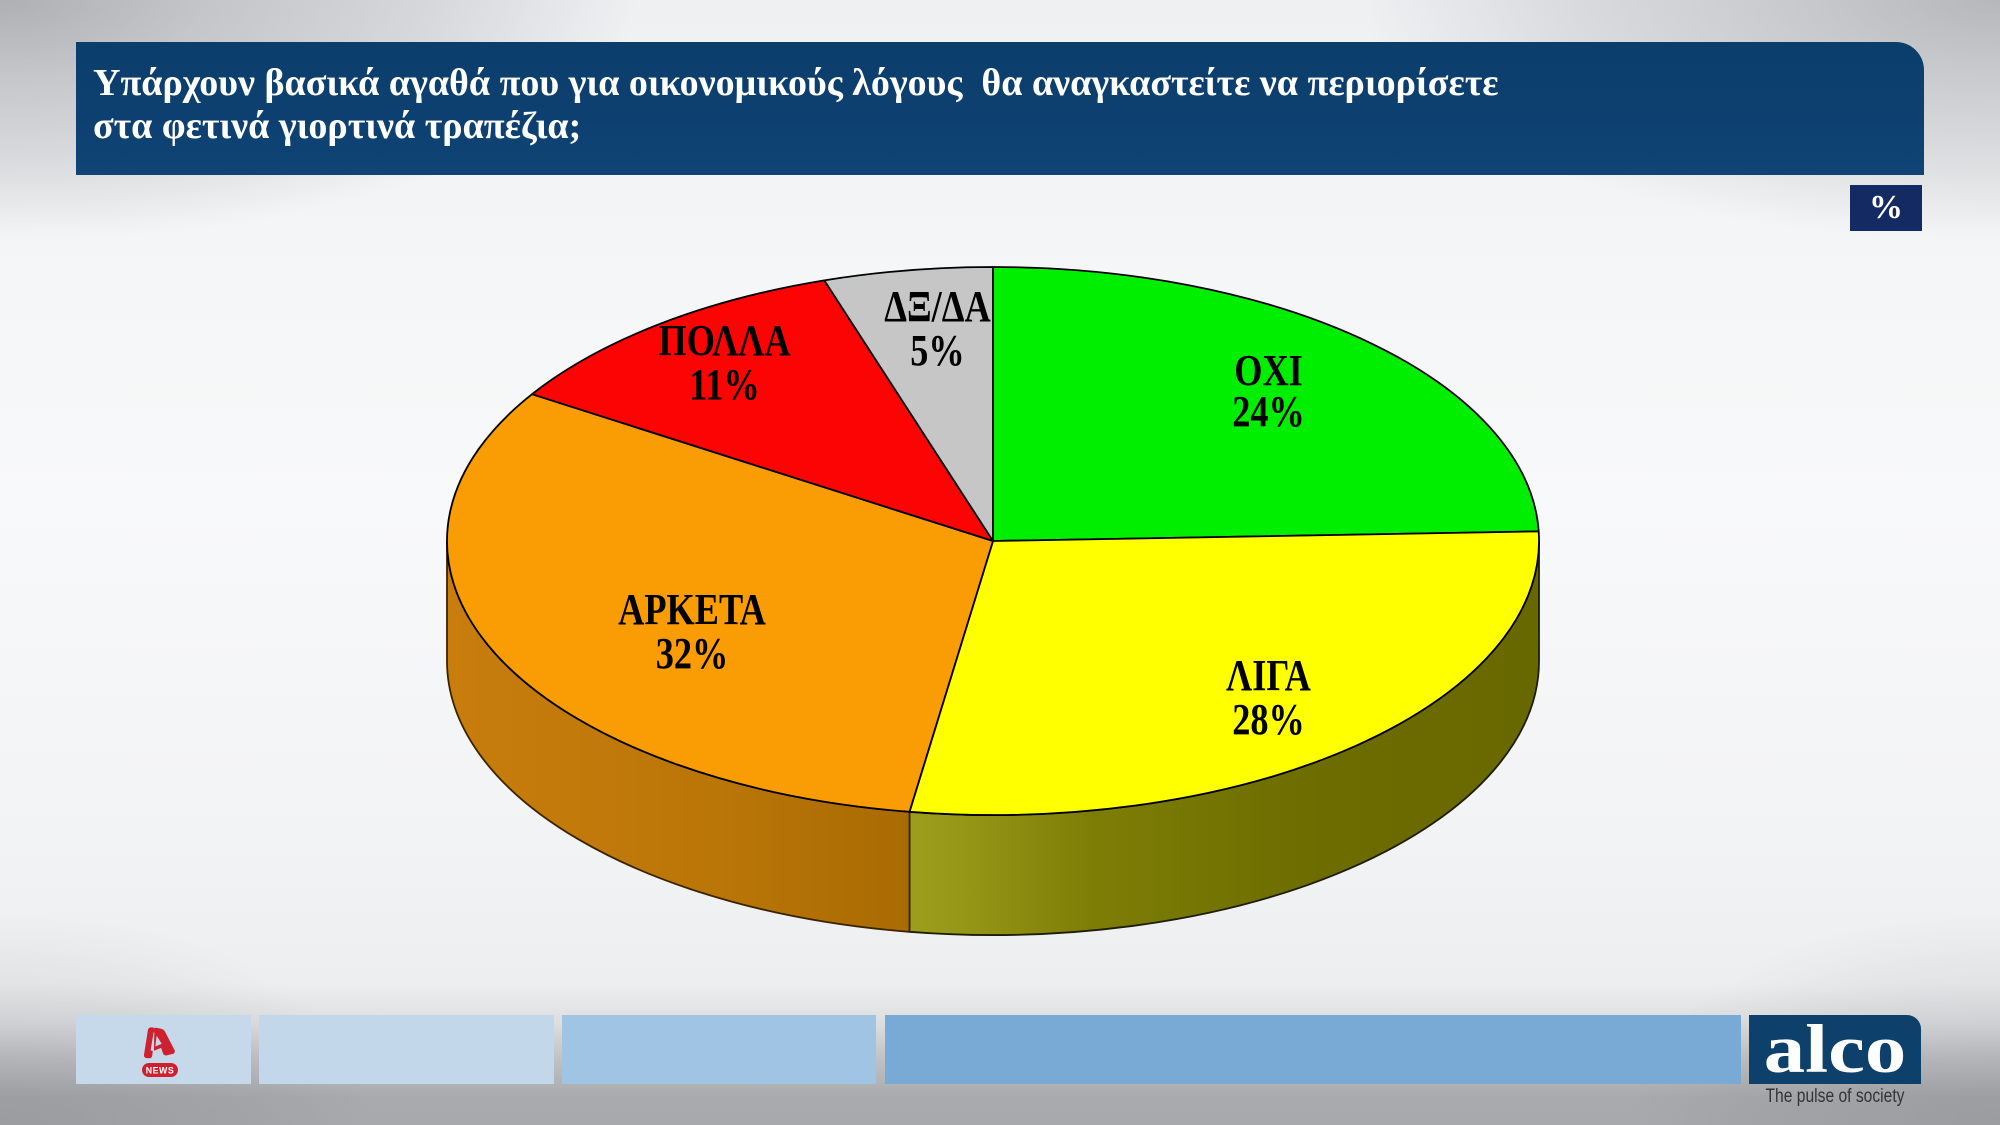 This screenshot has height=1125, width=2000. Describe the element at coordinates (937, 306) in the screenshot. I see `svg-text: ΔΞ/ΔΑ` at that location.